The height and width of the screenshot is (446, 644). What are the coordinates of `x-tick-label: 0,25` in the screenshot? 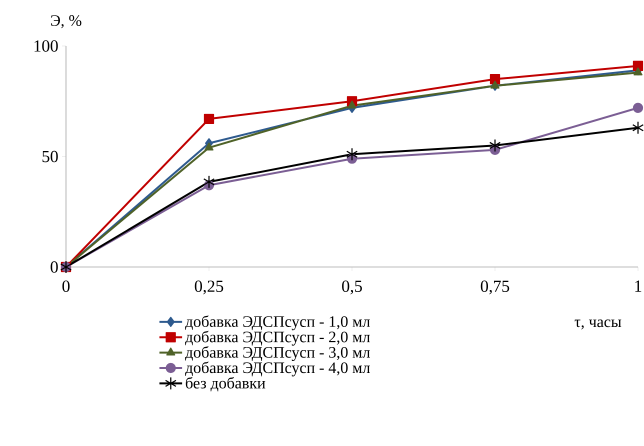 It's located at (209, 287).